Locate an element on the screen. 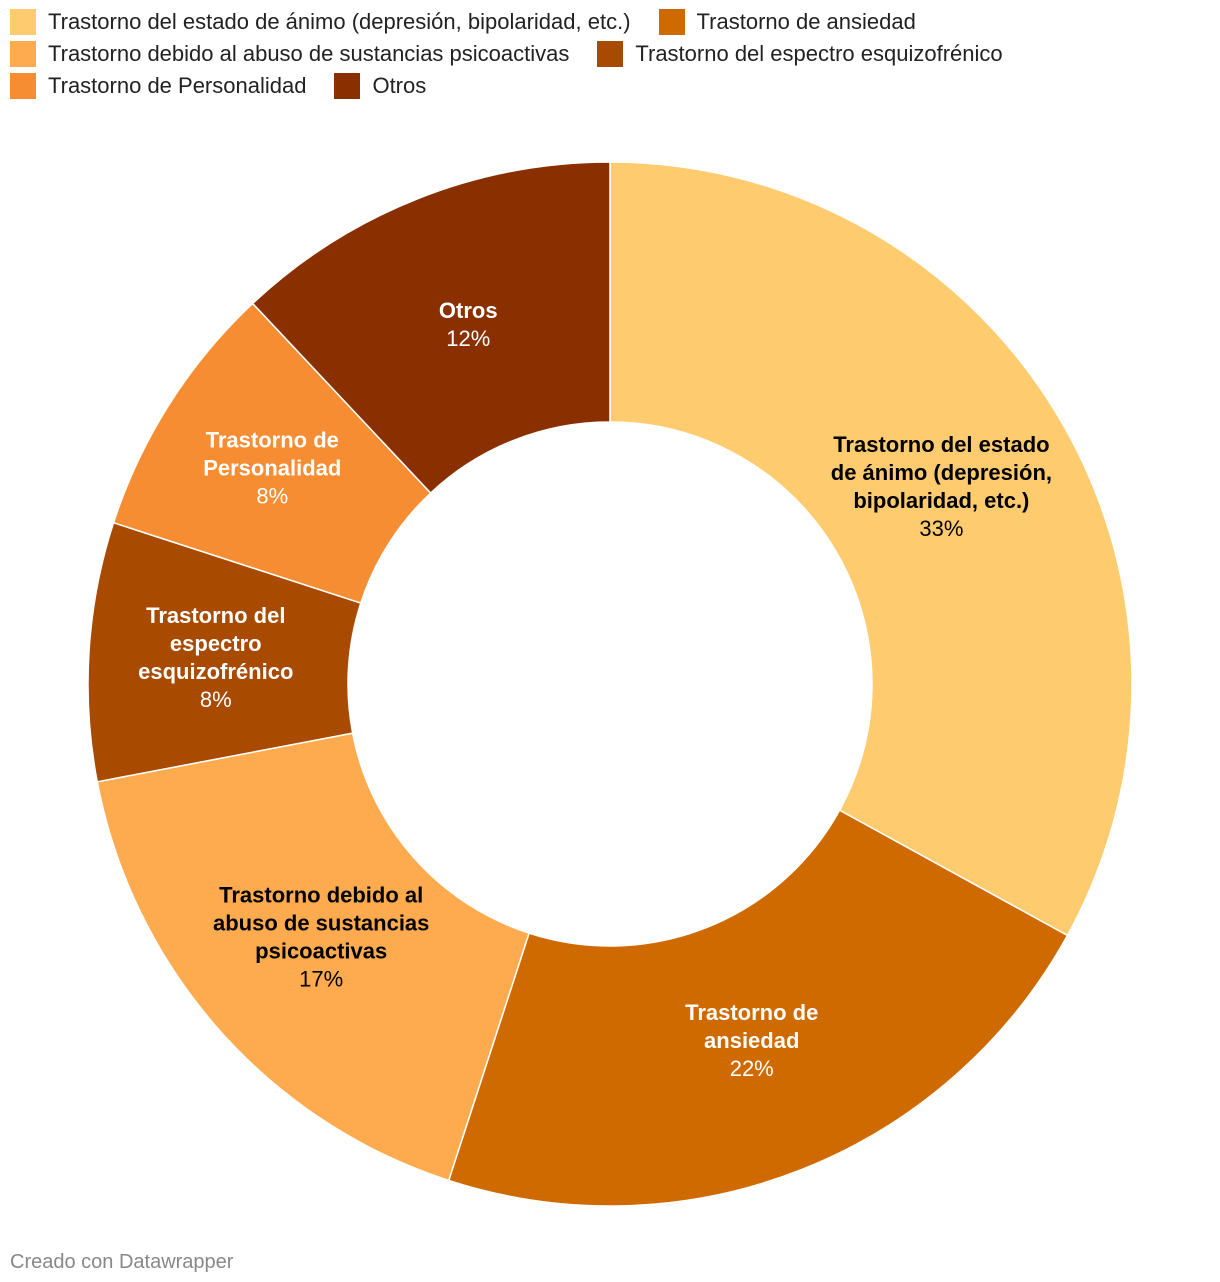  slice-label-personalidad: Trastorno de is located at coordinates (272, 439).